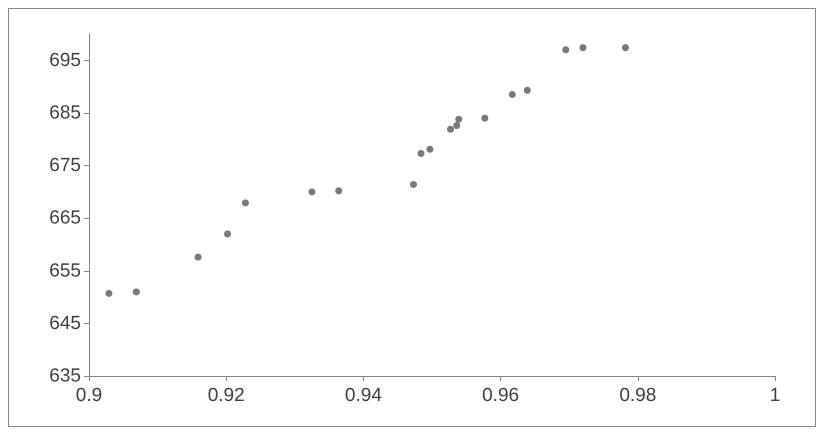 Image resolution: width=826 pixels, height=437 pixels. Describe the element at coordinates (65, 165) in the screenshot. I see `y-tick-label: 675` at that location.